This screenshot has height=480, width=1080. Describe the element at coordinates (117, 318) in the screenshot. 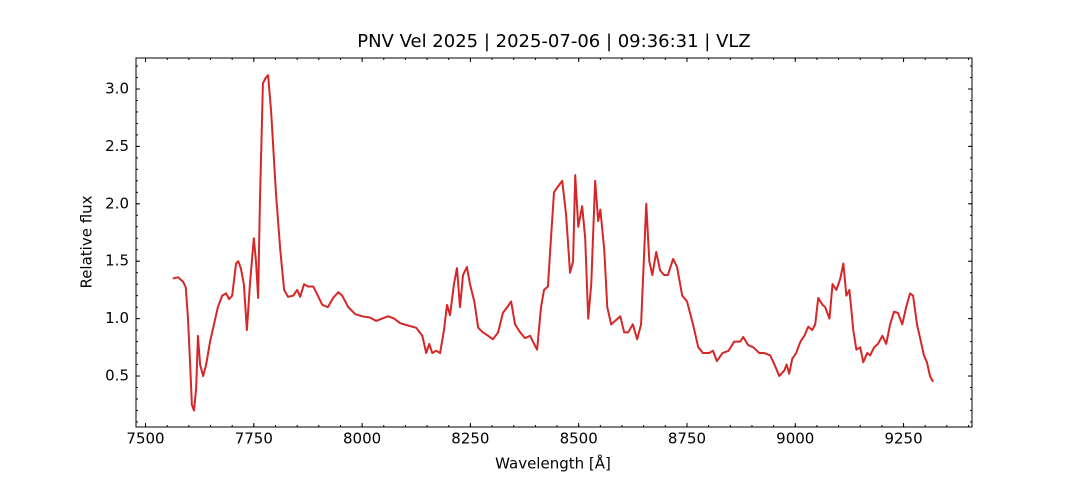

I see `y-tick-label: 1.0` at that location.